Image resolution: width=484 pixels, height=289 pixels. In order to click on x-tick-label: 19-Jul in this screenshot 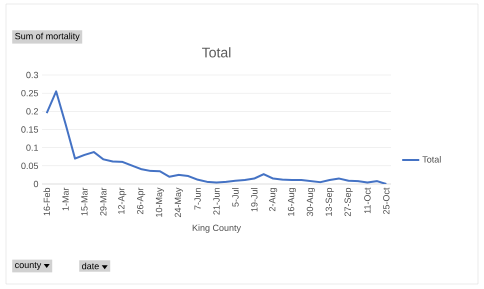, I will do `click(254, 200)`.